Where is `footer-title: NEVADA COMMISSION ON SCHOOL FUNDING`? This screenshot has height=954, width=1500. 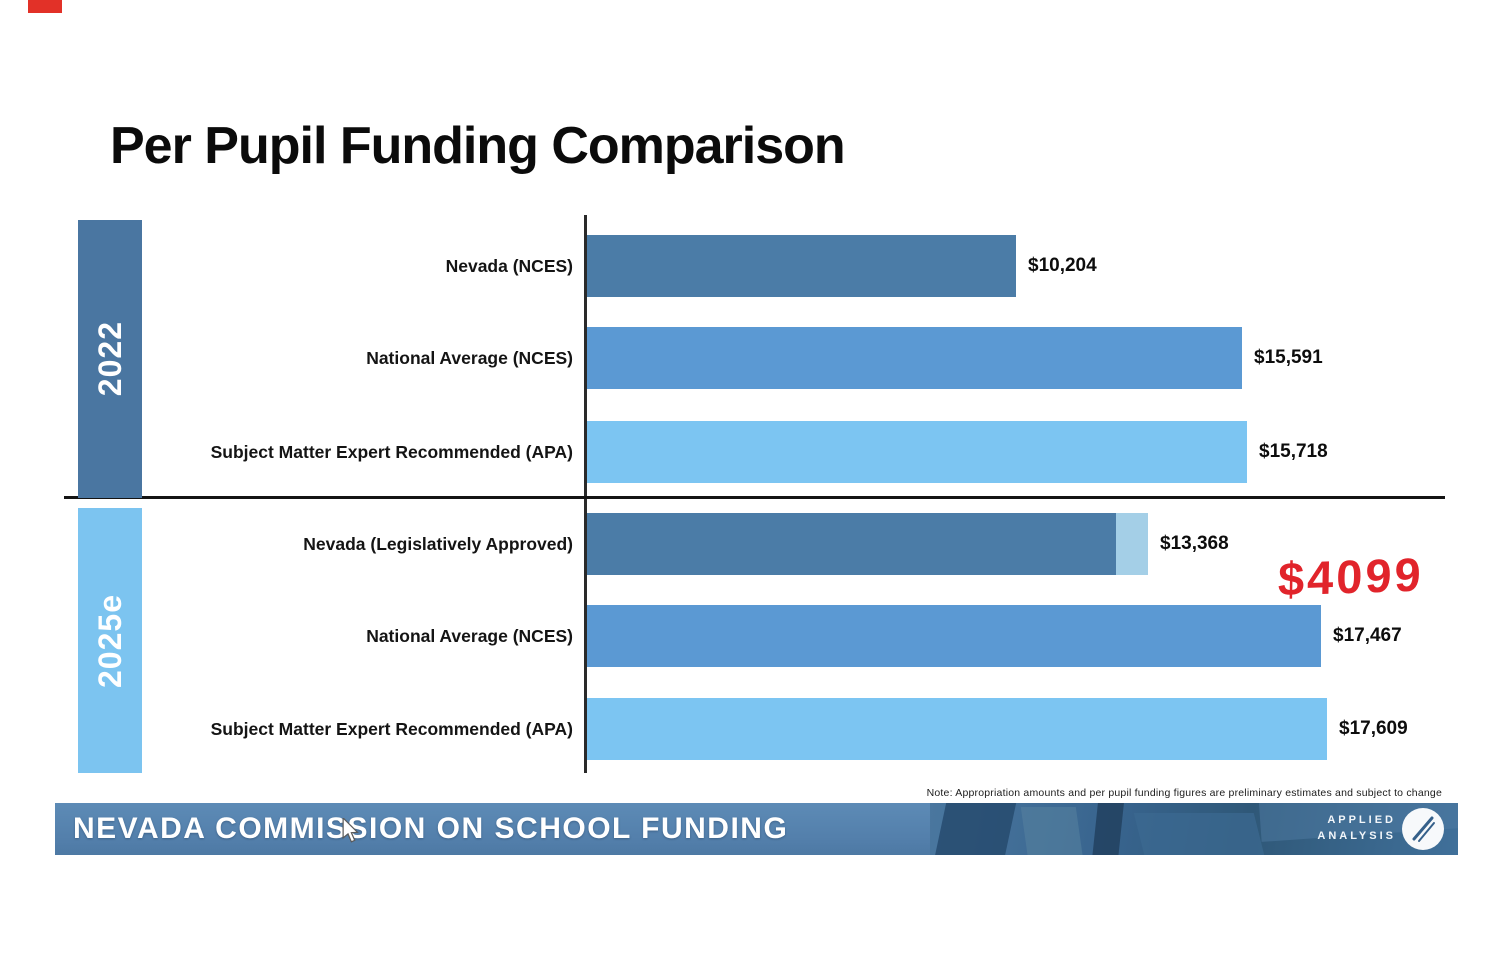 footer-title: NEVADA COMMISSION ON SCHOOL FUNDING is located at coordinates (431, 828).